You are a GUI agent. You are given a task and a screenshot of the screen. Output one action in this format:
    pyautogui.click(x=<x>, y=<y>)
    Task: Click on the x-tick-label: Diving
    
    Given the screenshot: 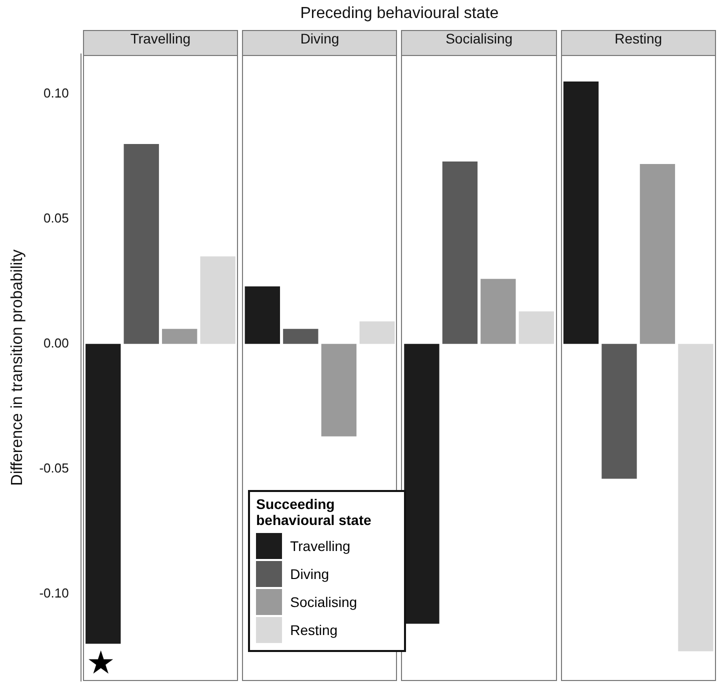 What is the action you would take?
    pyautogui.click(x=320, y=38)
    